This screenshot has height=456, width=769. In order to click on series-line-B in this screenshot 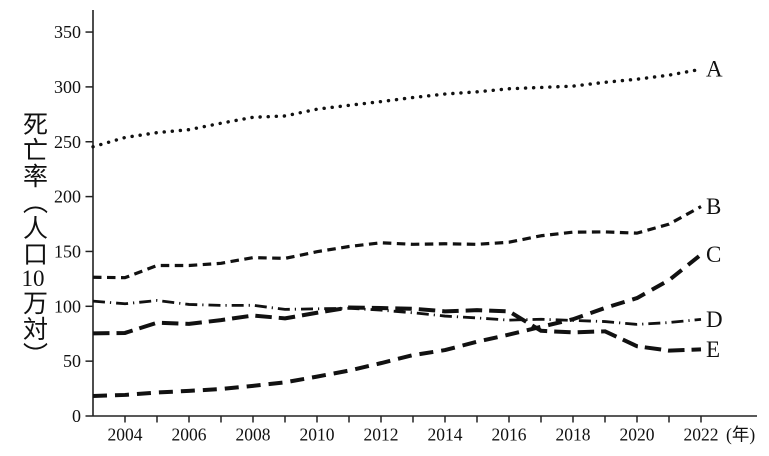, I will do `click(397, 242)`.